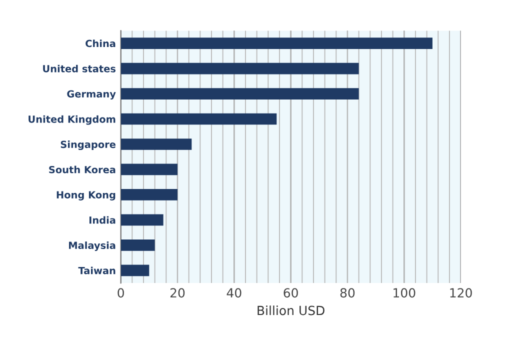 This screenshot has width=512, height=341. Describe the element at coordinates (102, 220) in the screenshot. I see `y-tick-label: India` at that location.